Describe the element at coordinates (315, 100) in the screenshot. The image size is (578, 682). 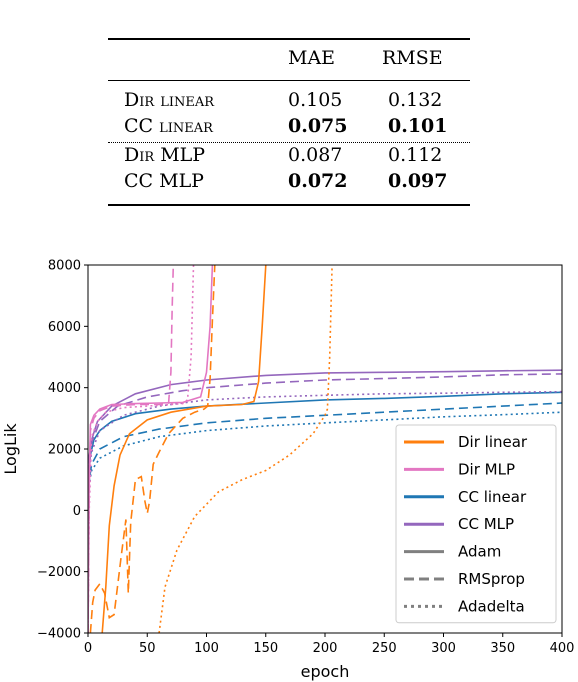
I see `row-mae-value: 0.105` at that location.